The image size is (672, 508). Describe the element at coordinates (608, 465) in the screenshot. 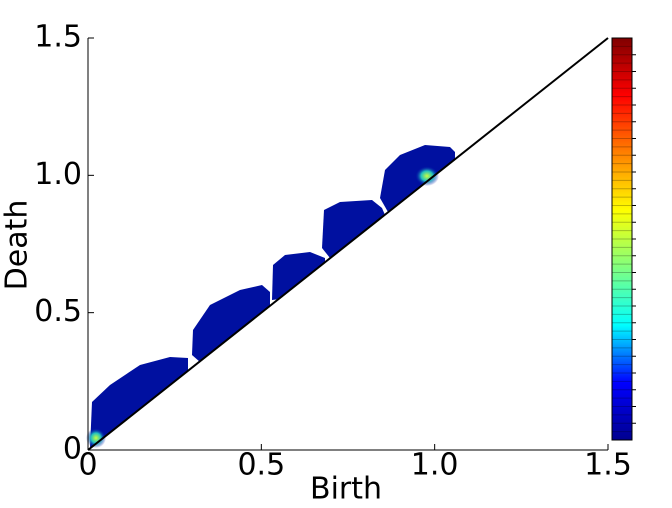

I see `x-tick-label: 1.5` at that location.